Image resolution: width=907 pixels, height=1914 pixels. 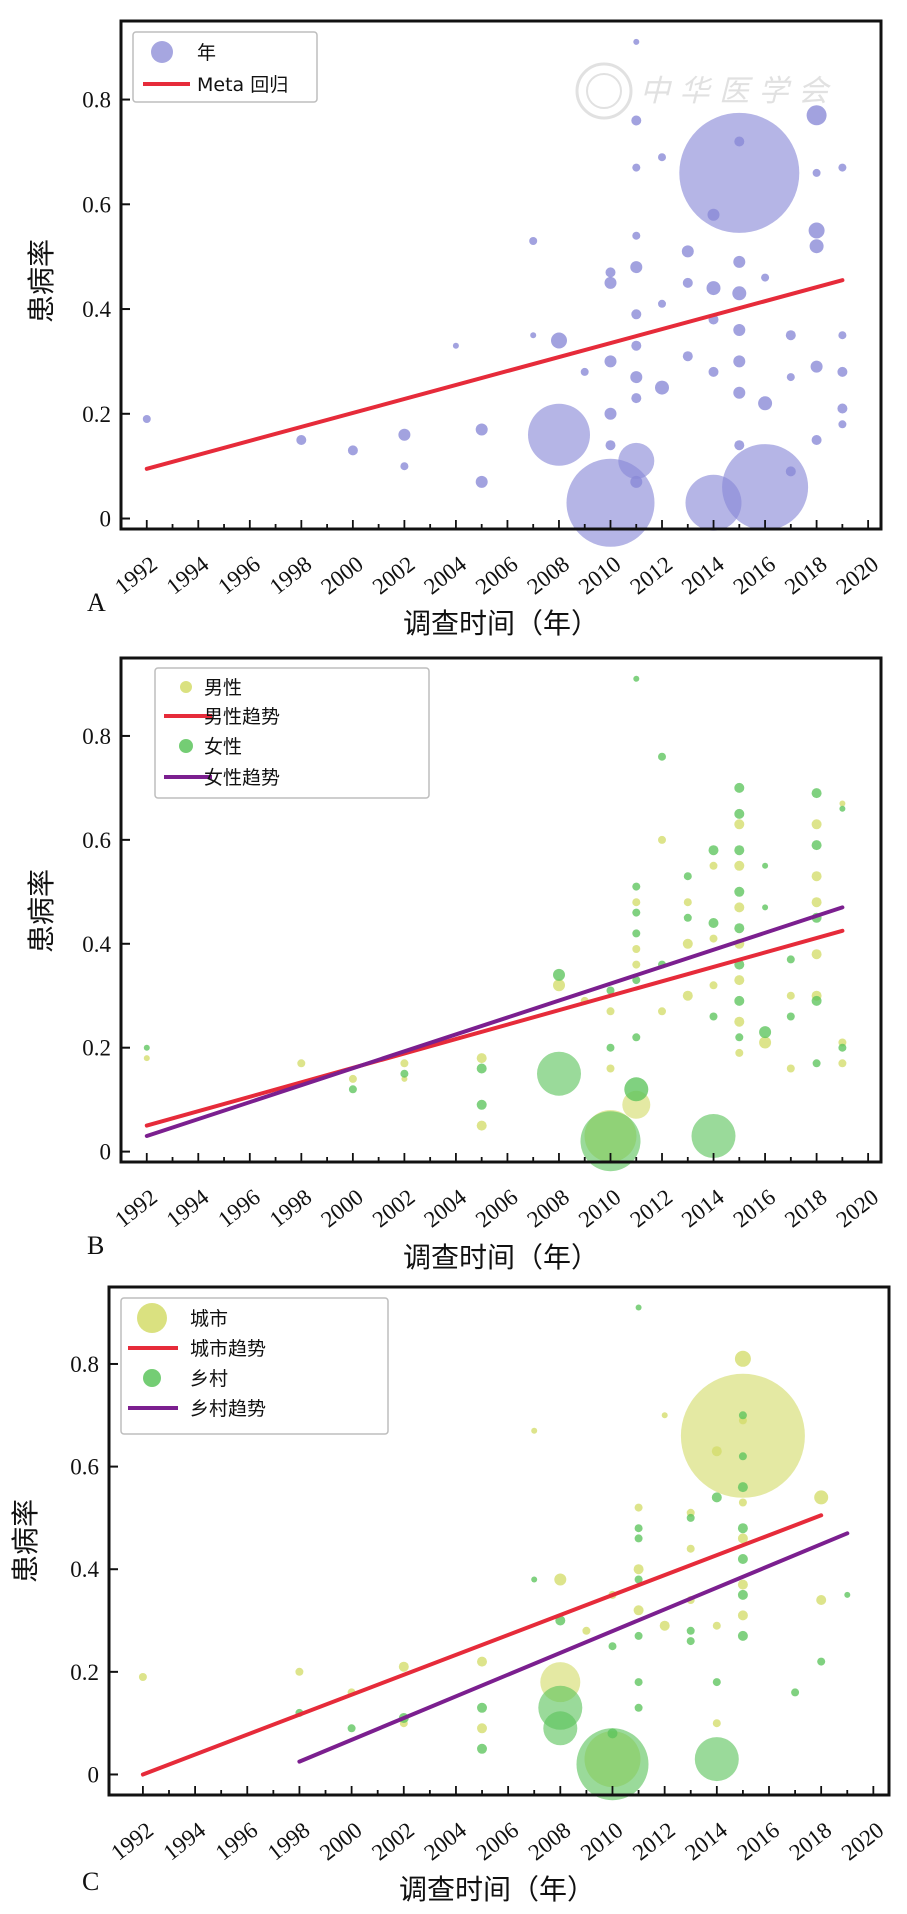 I want to click on panel-c-y-axis-label: 患病率, so click(x=25, y=1541).